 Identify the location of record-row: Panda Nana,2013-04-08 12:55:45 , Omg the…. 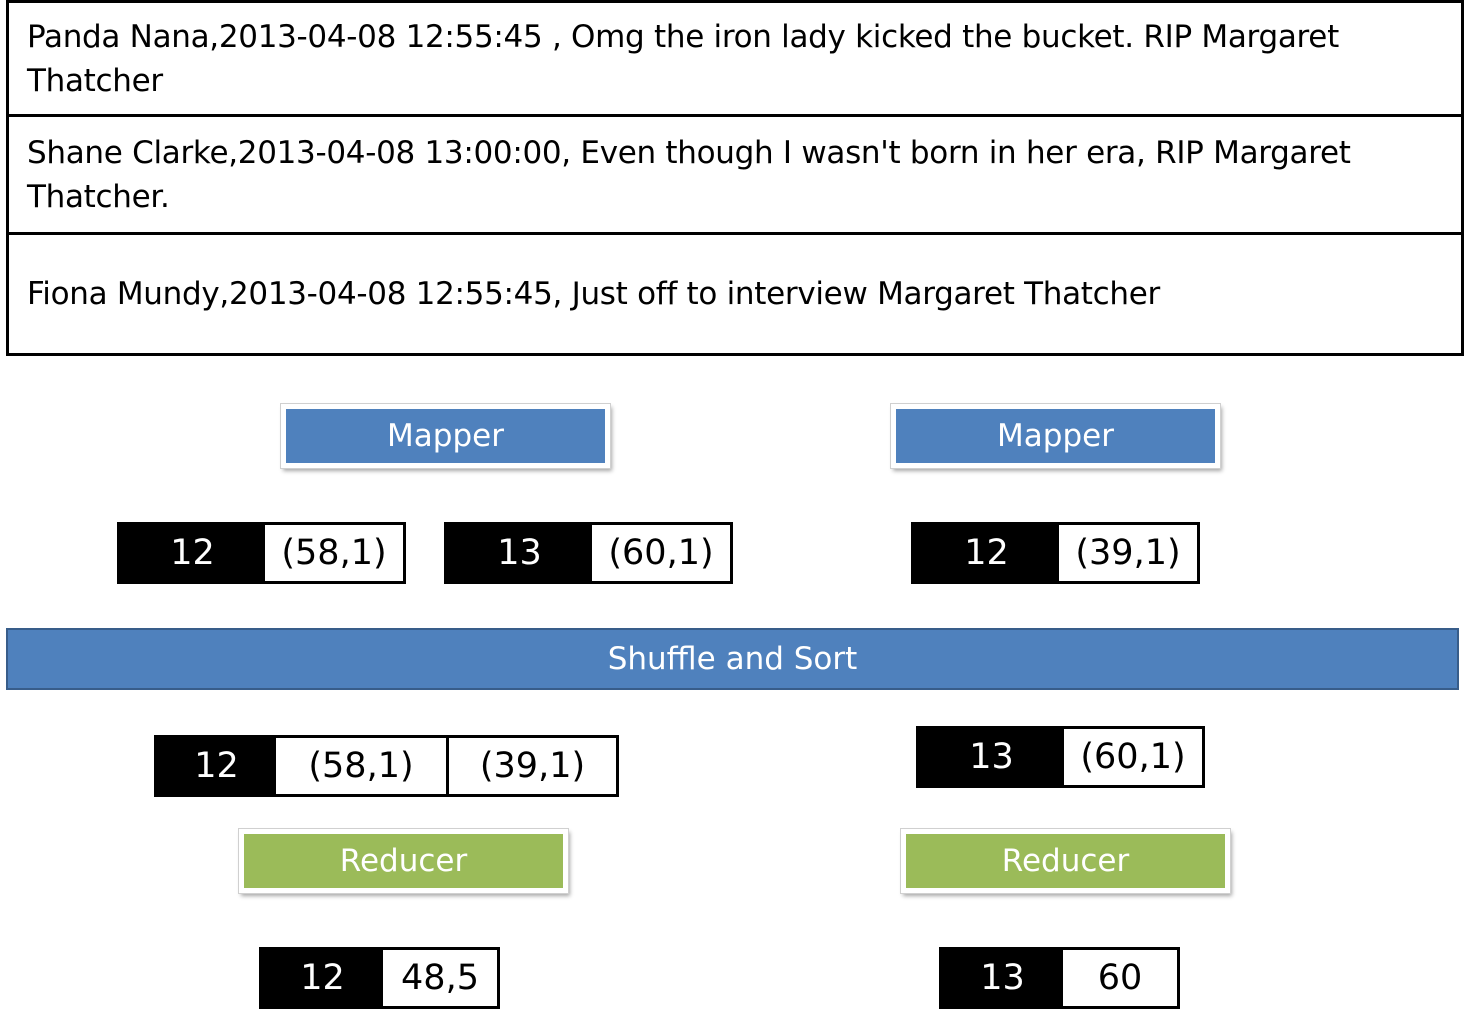
(735, 58).